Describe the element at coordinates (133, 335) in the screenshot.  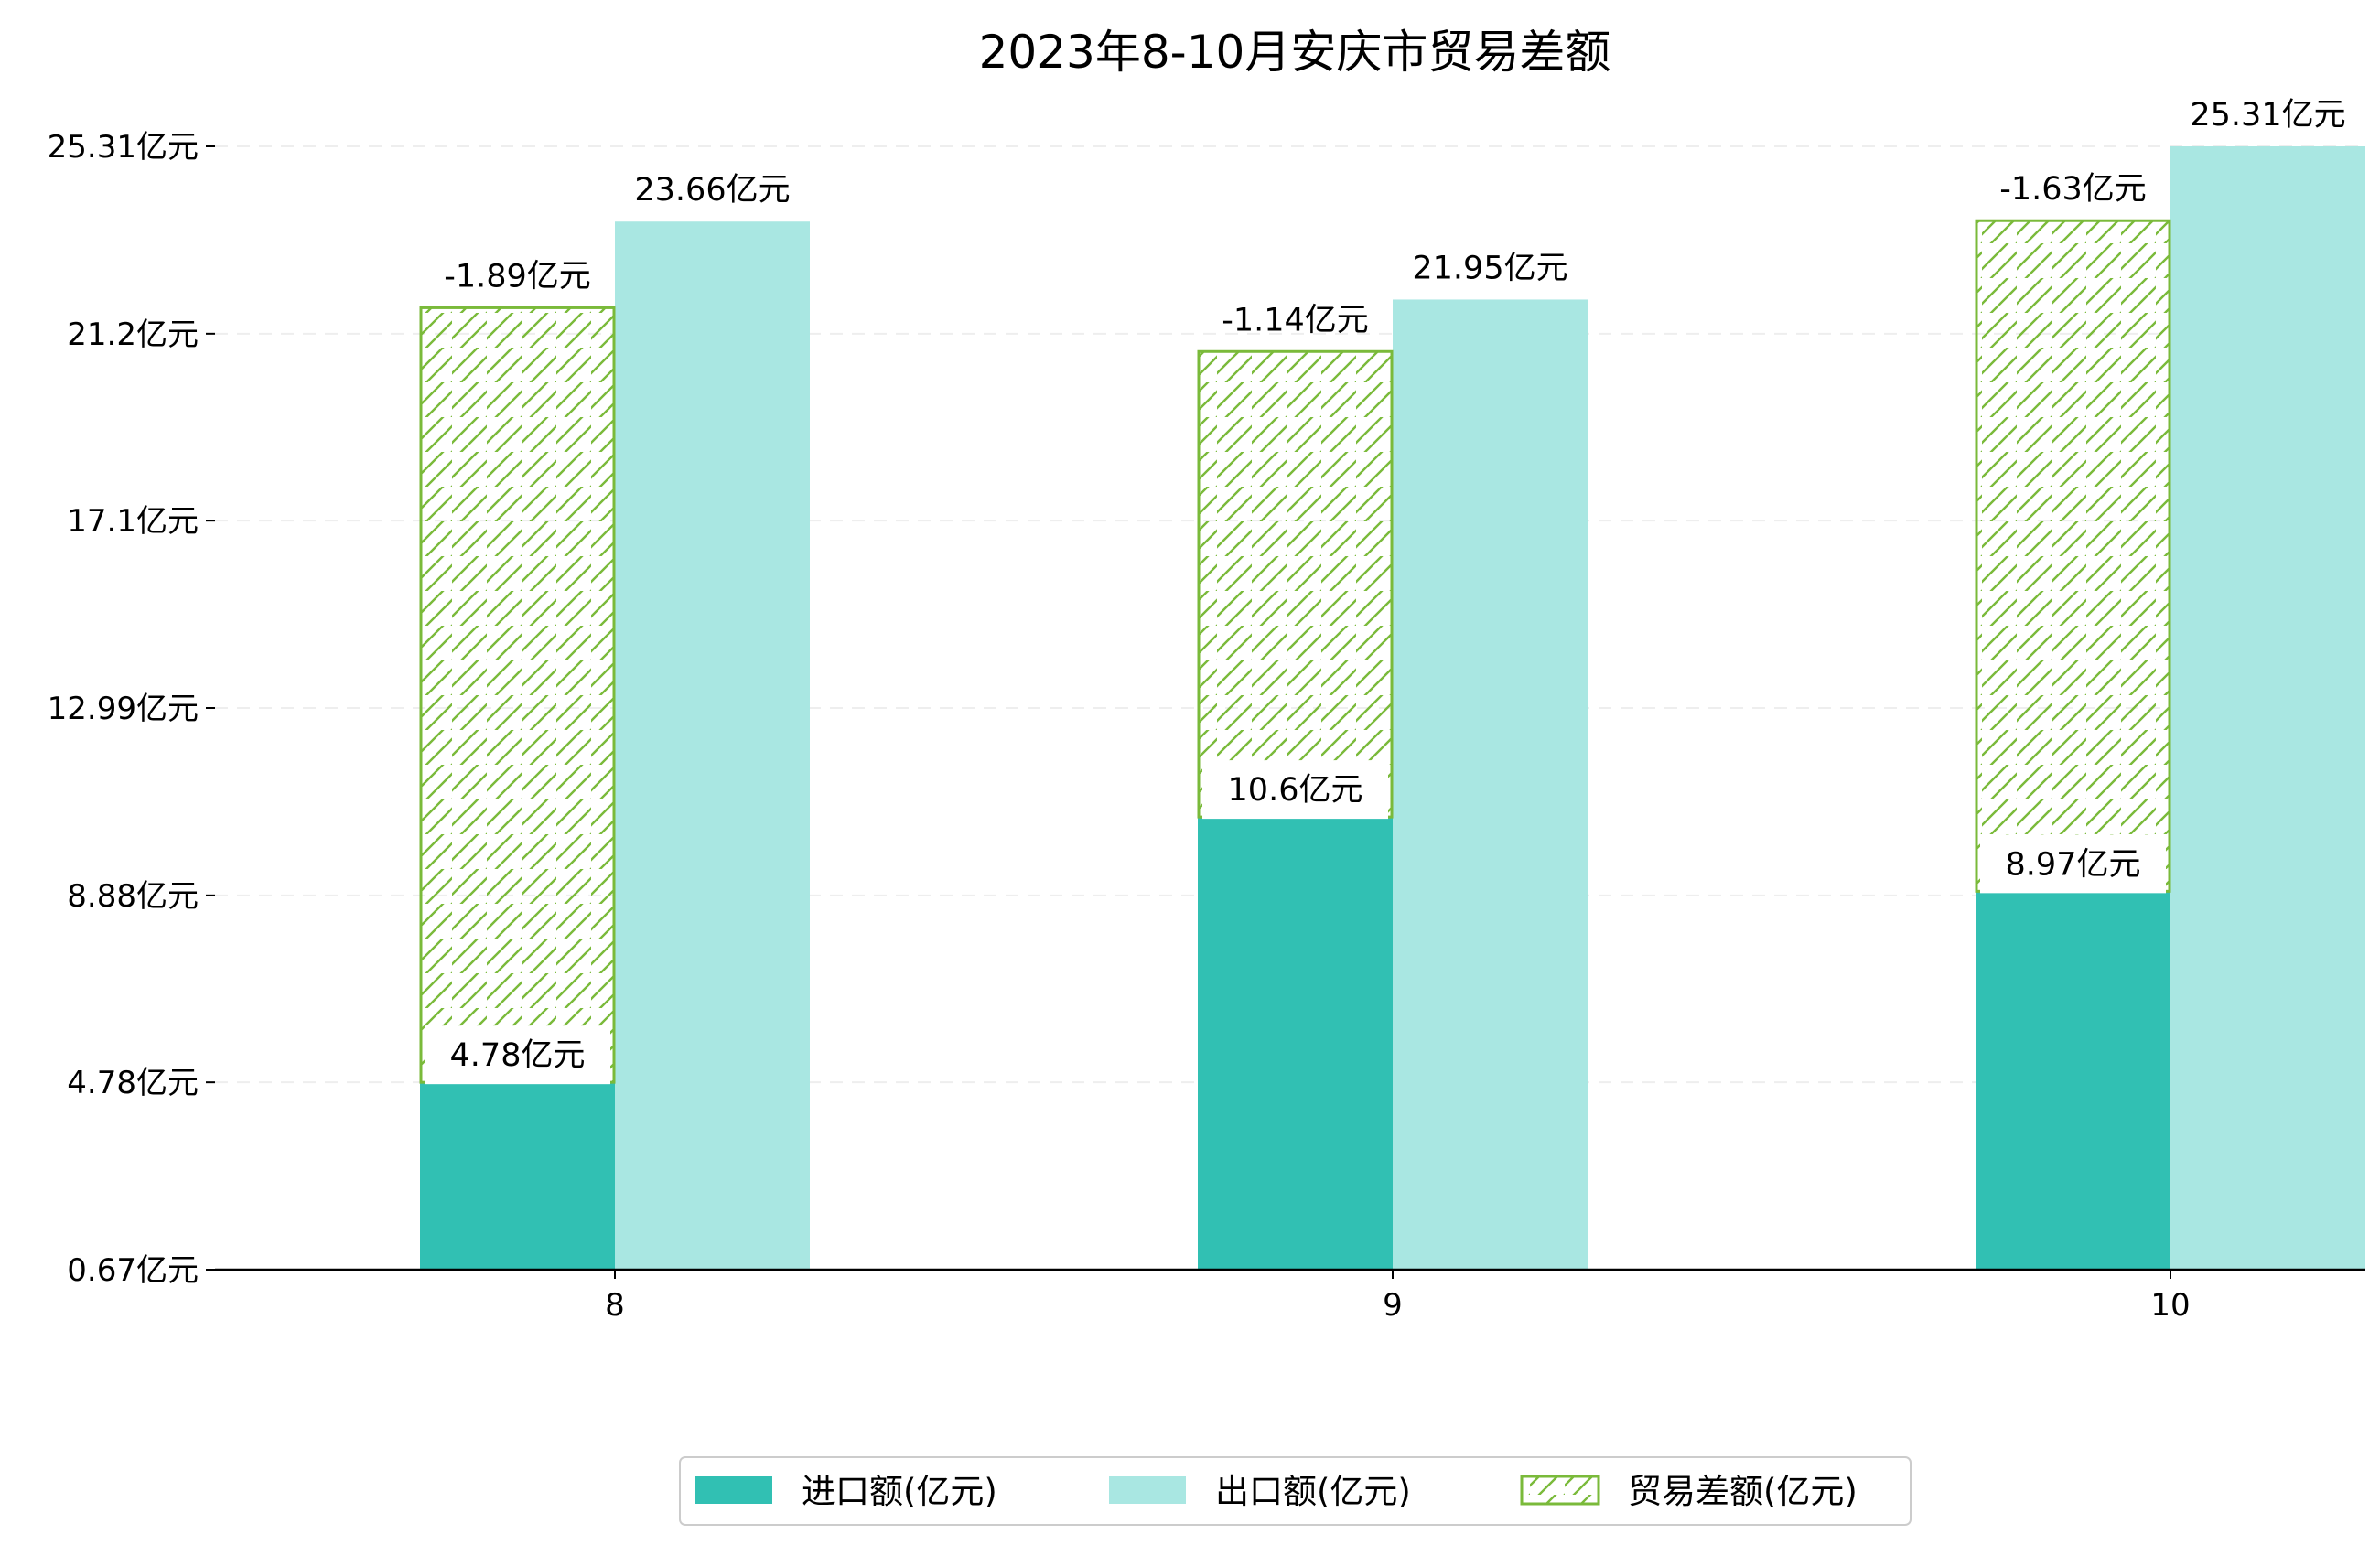
I see `y-tick-label: 21.2亿元` at that location.